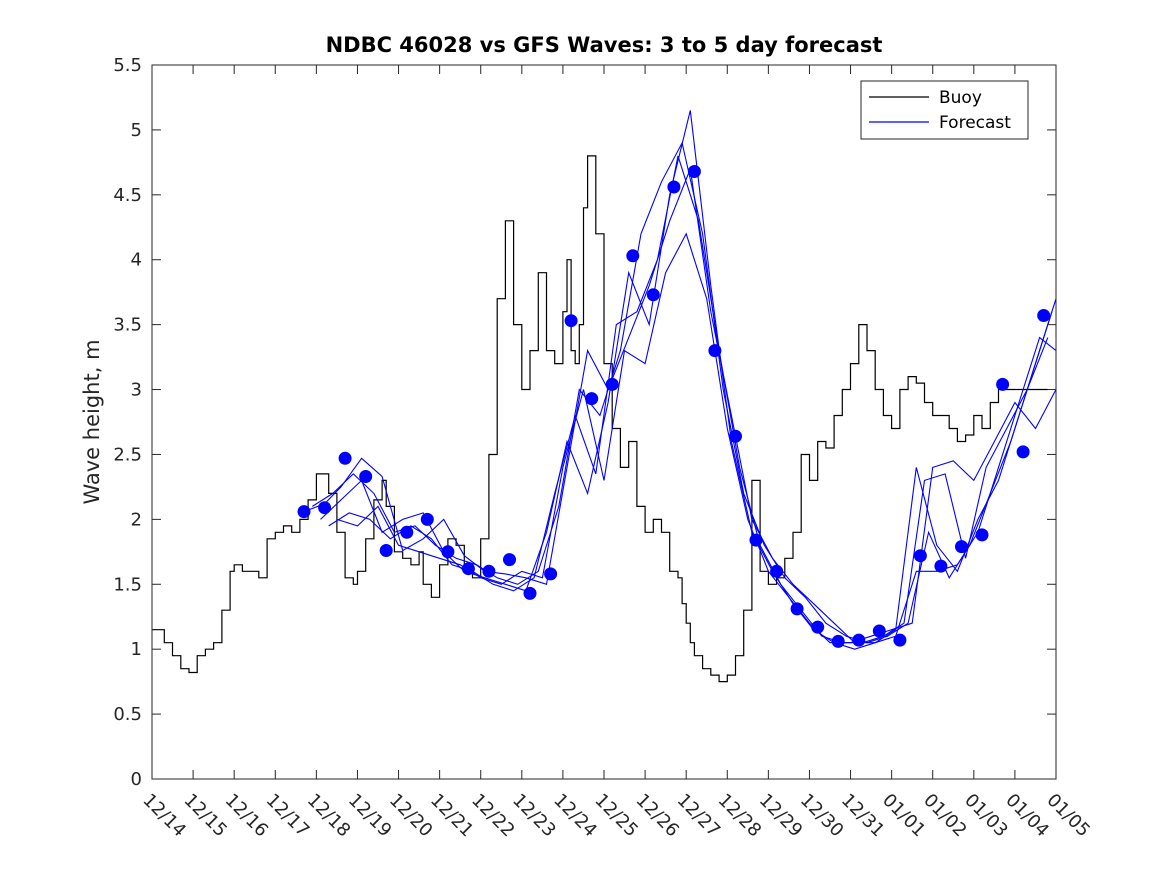  I want to click on y-tick-label: 5, so click(136, 130).